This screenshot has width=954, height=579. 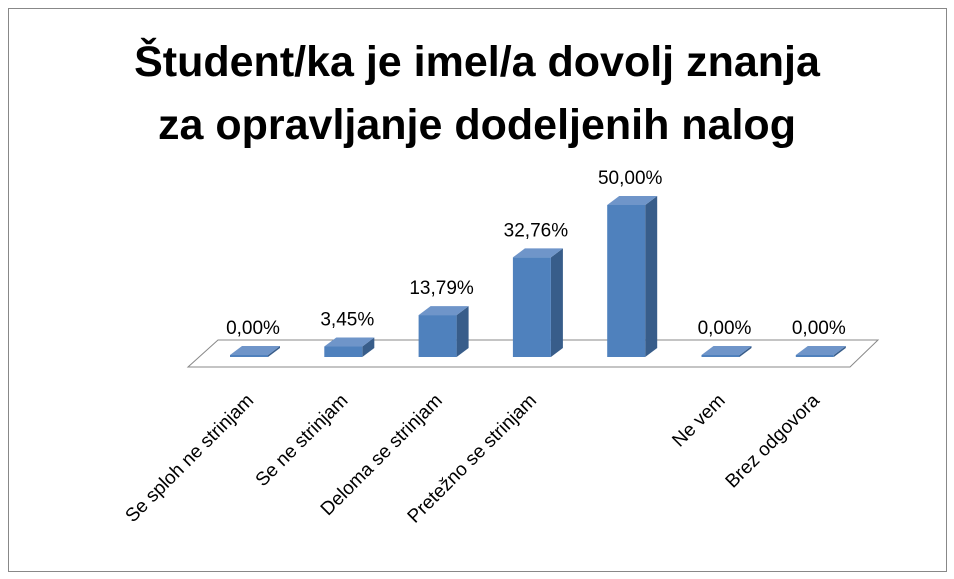 What do you see at coordinates (441, 288) in the screenshot?
I see `data-label: 13,79%` at bounding box center [441, 288].